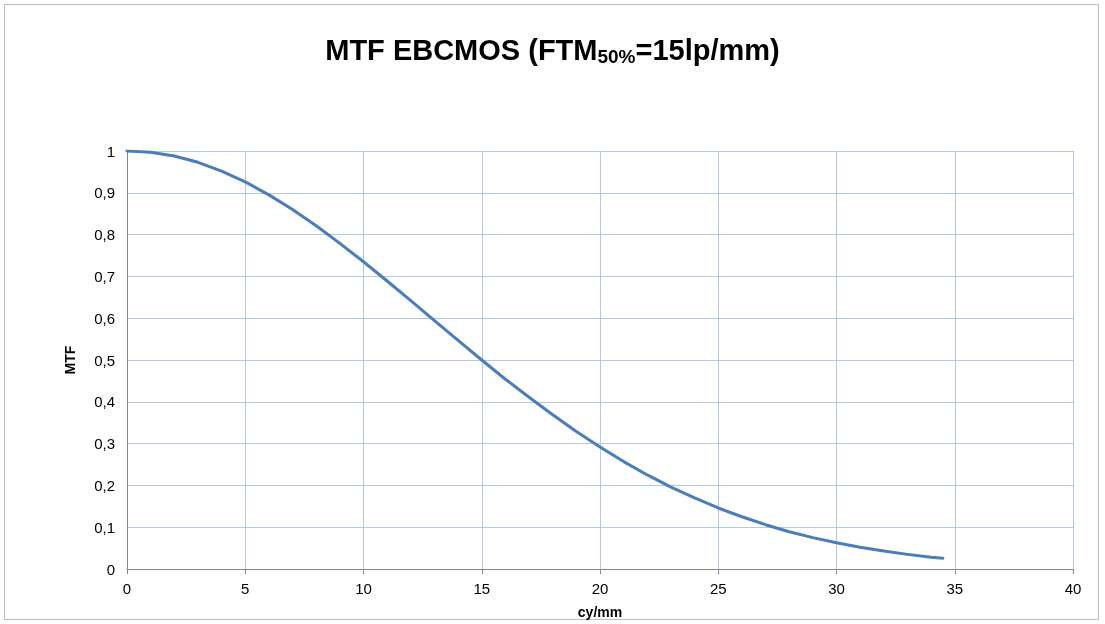 The height and width of the screenshot is (624, 1105). What do you see at coordinates (600, 588) in the screenshot?
I see `x-tick-label: 20` at bounding box center [600, 588].